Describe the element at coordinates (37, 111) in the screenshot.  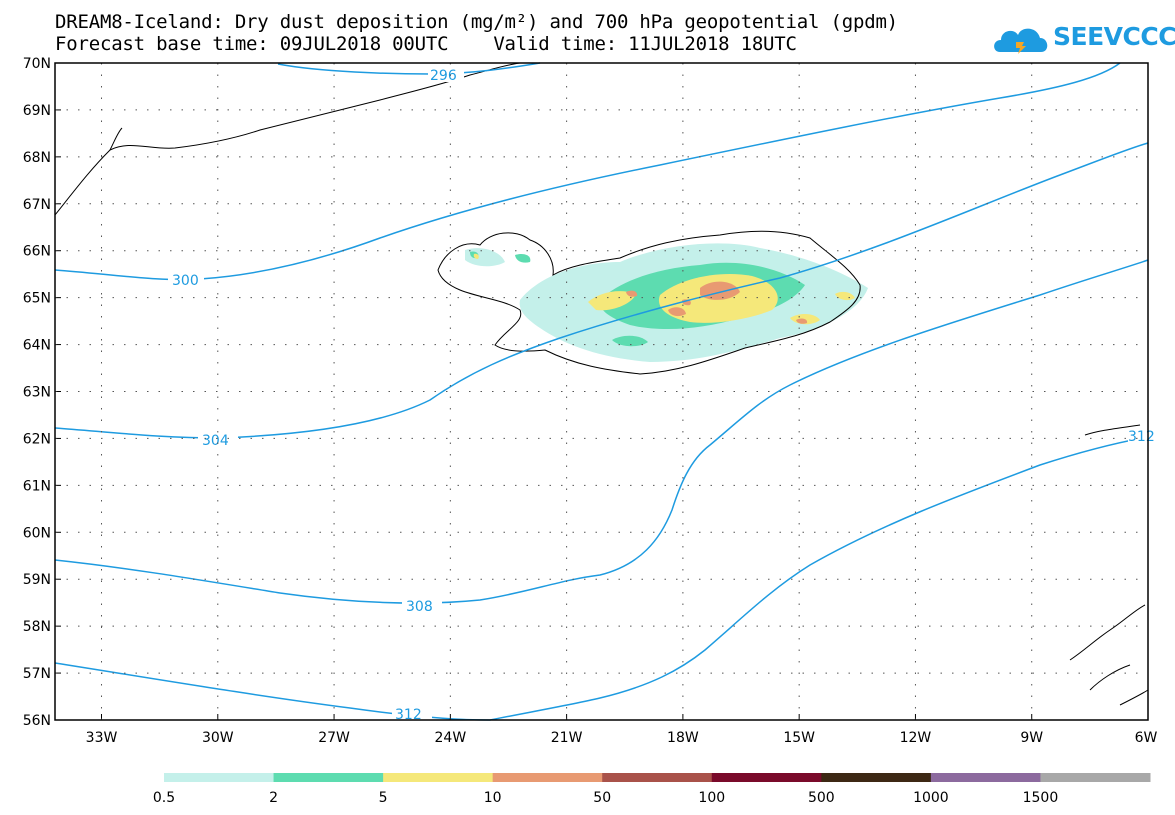
I see `latitude-label: 69N` at that location.